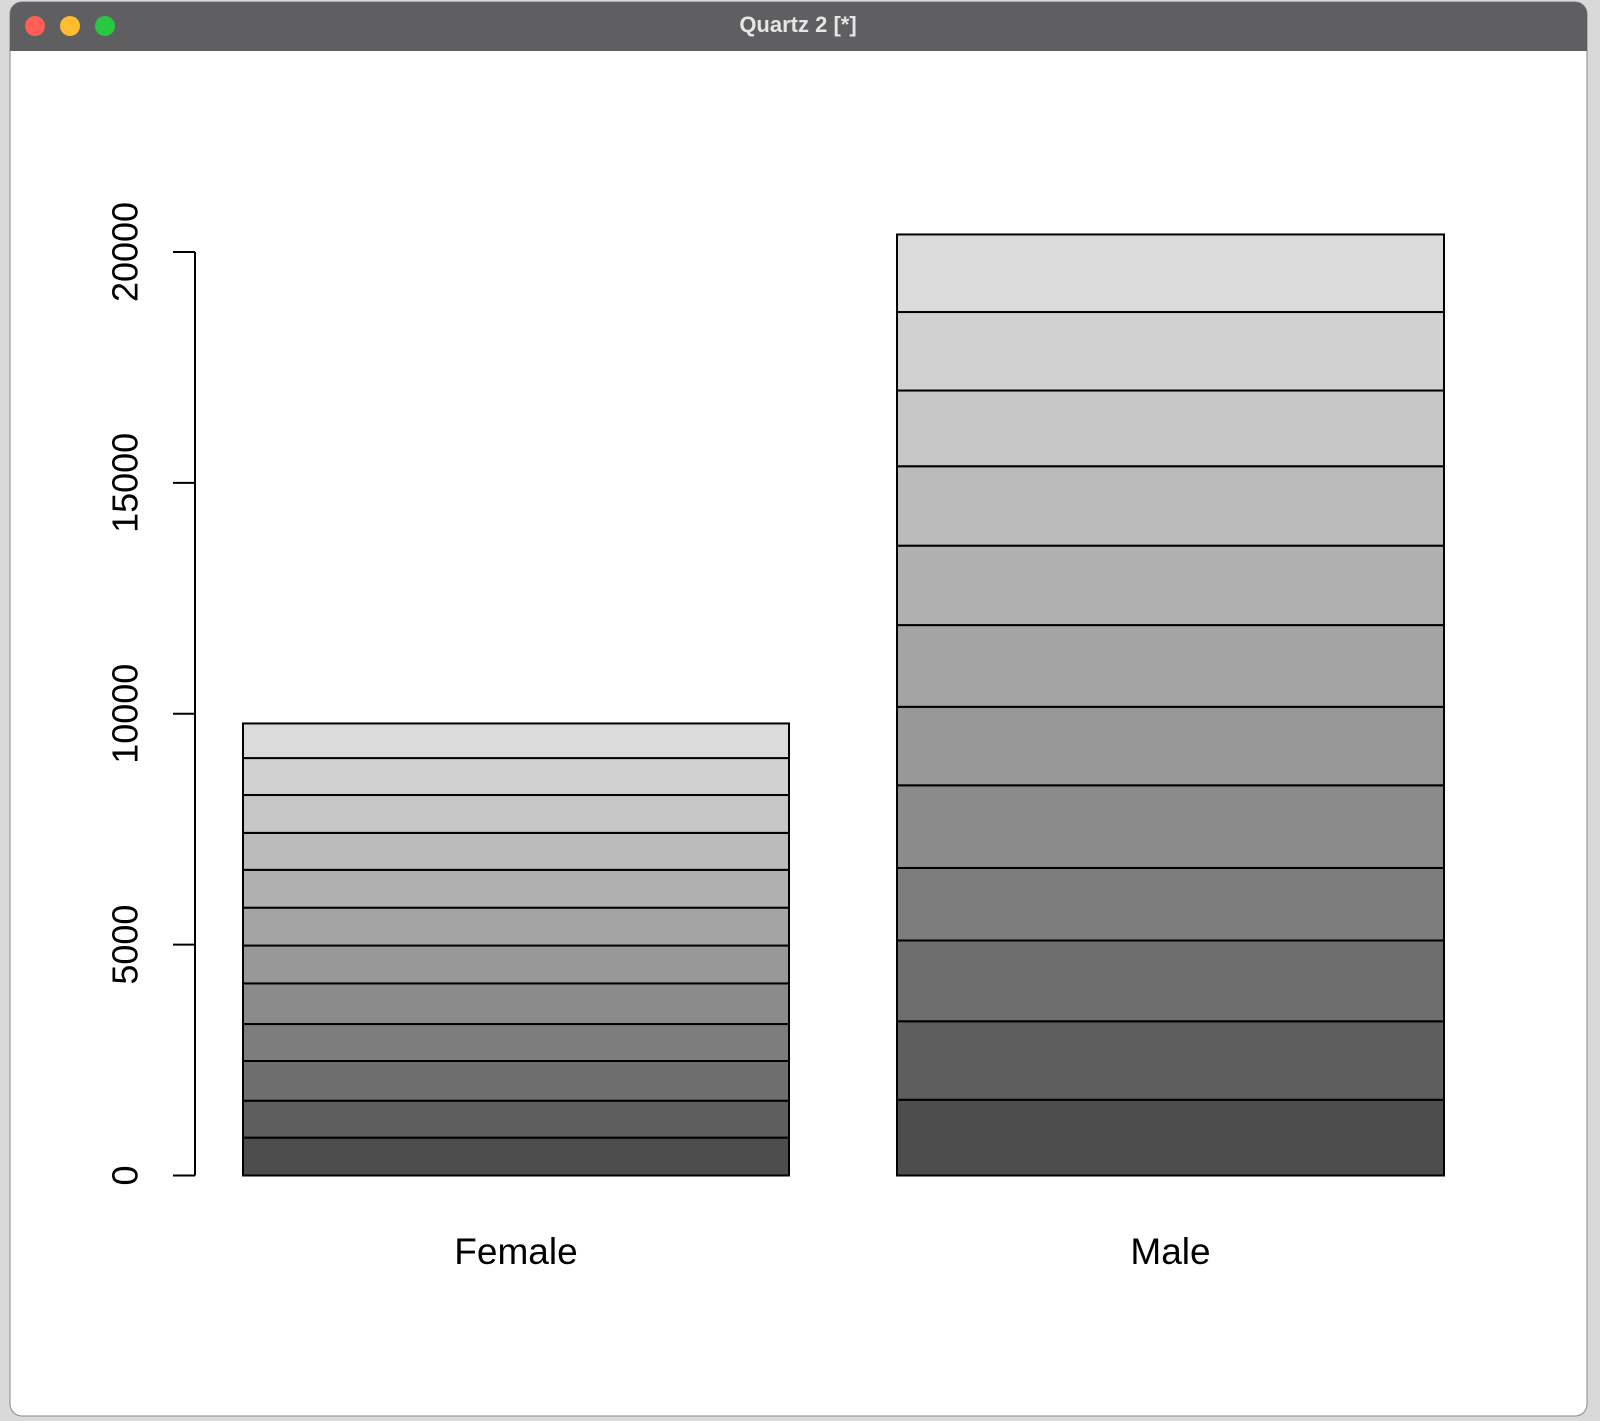 This screenshot has width=1600, height=1421. What do you see at coordinates (125, 483) in the screenshot?
I see `y-tick-label: 15000` at bounding box center [125, 483].